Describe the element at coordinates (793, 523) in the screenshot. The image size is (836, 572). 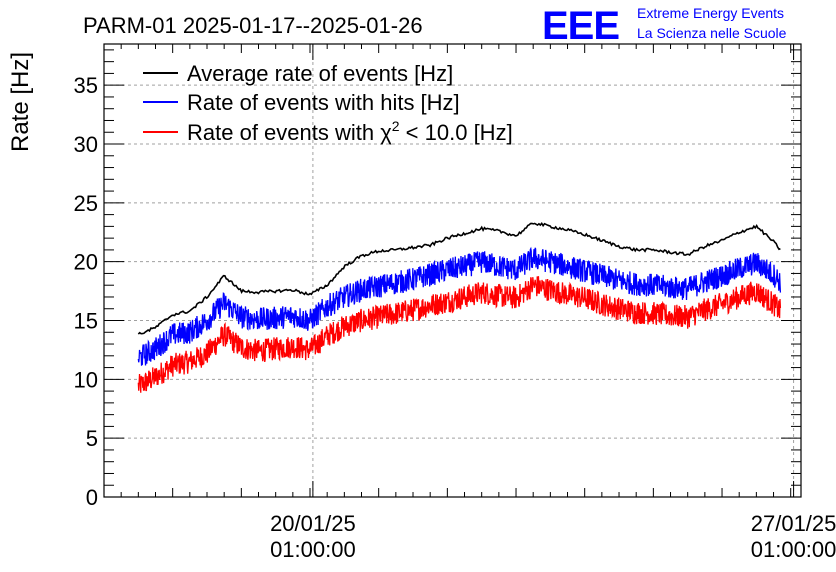
I see `x-tick-label-date: 27/01/25` at that location.